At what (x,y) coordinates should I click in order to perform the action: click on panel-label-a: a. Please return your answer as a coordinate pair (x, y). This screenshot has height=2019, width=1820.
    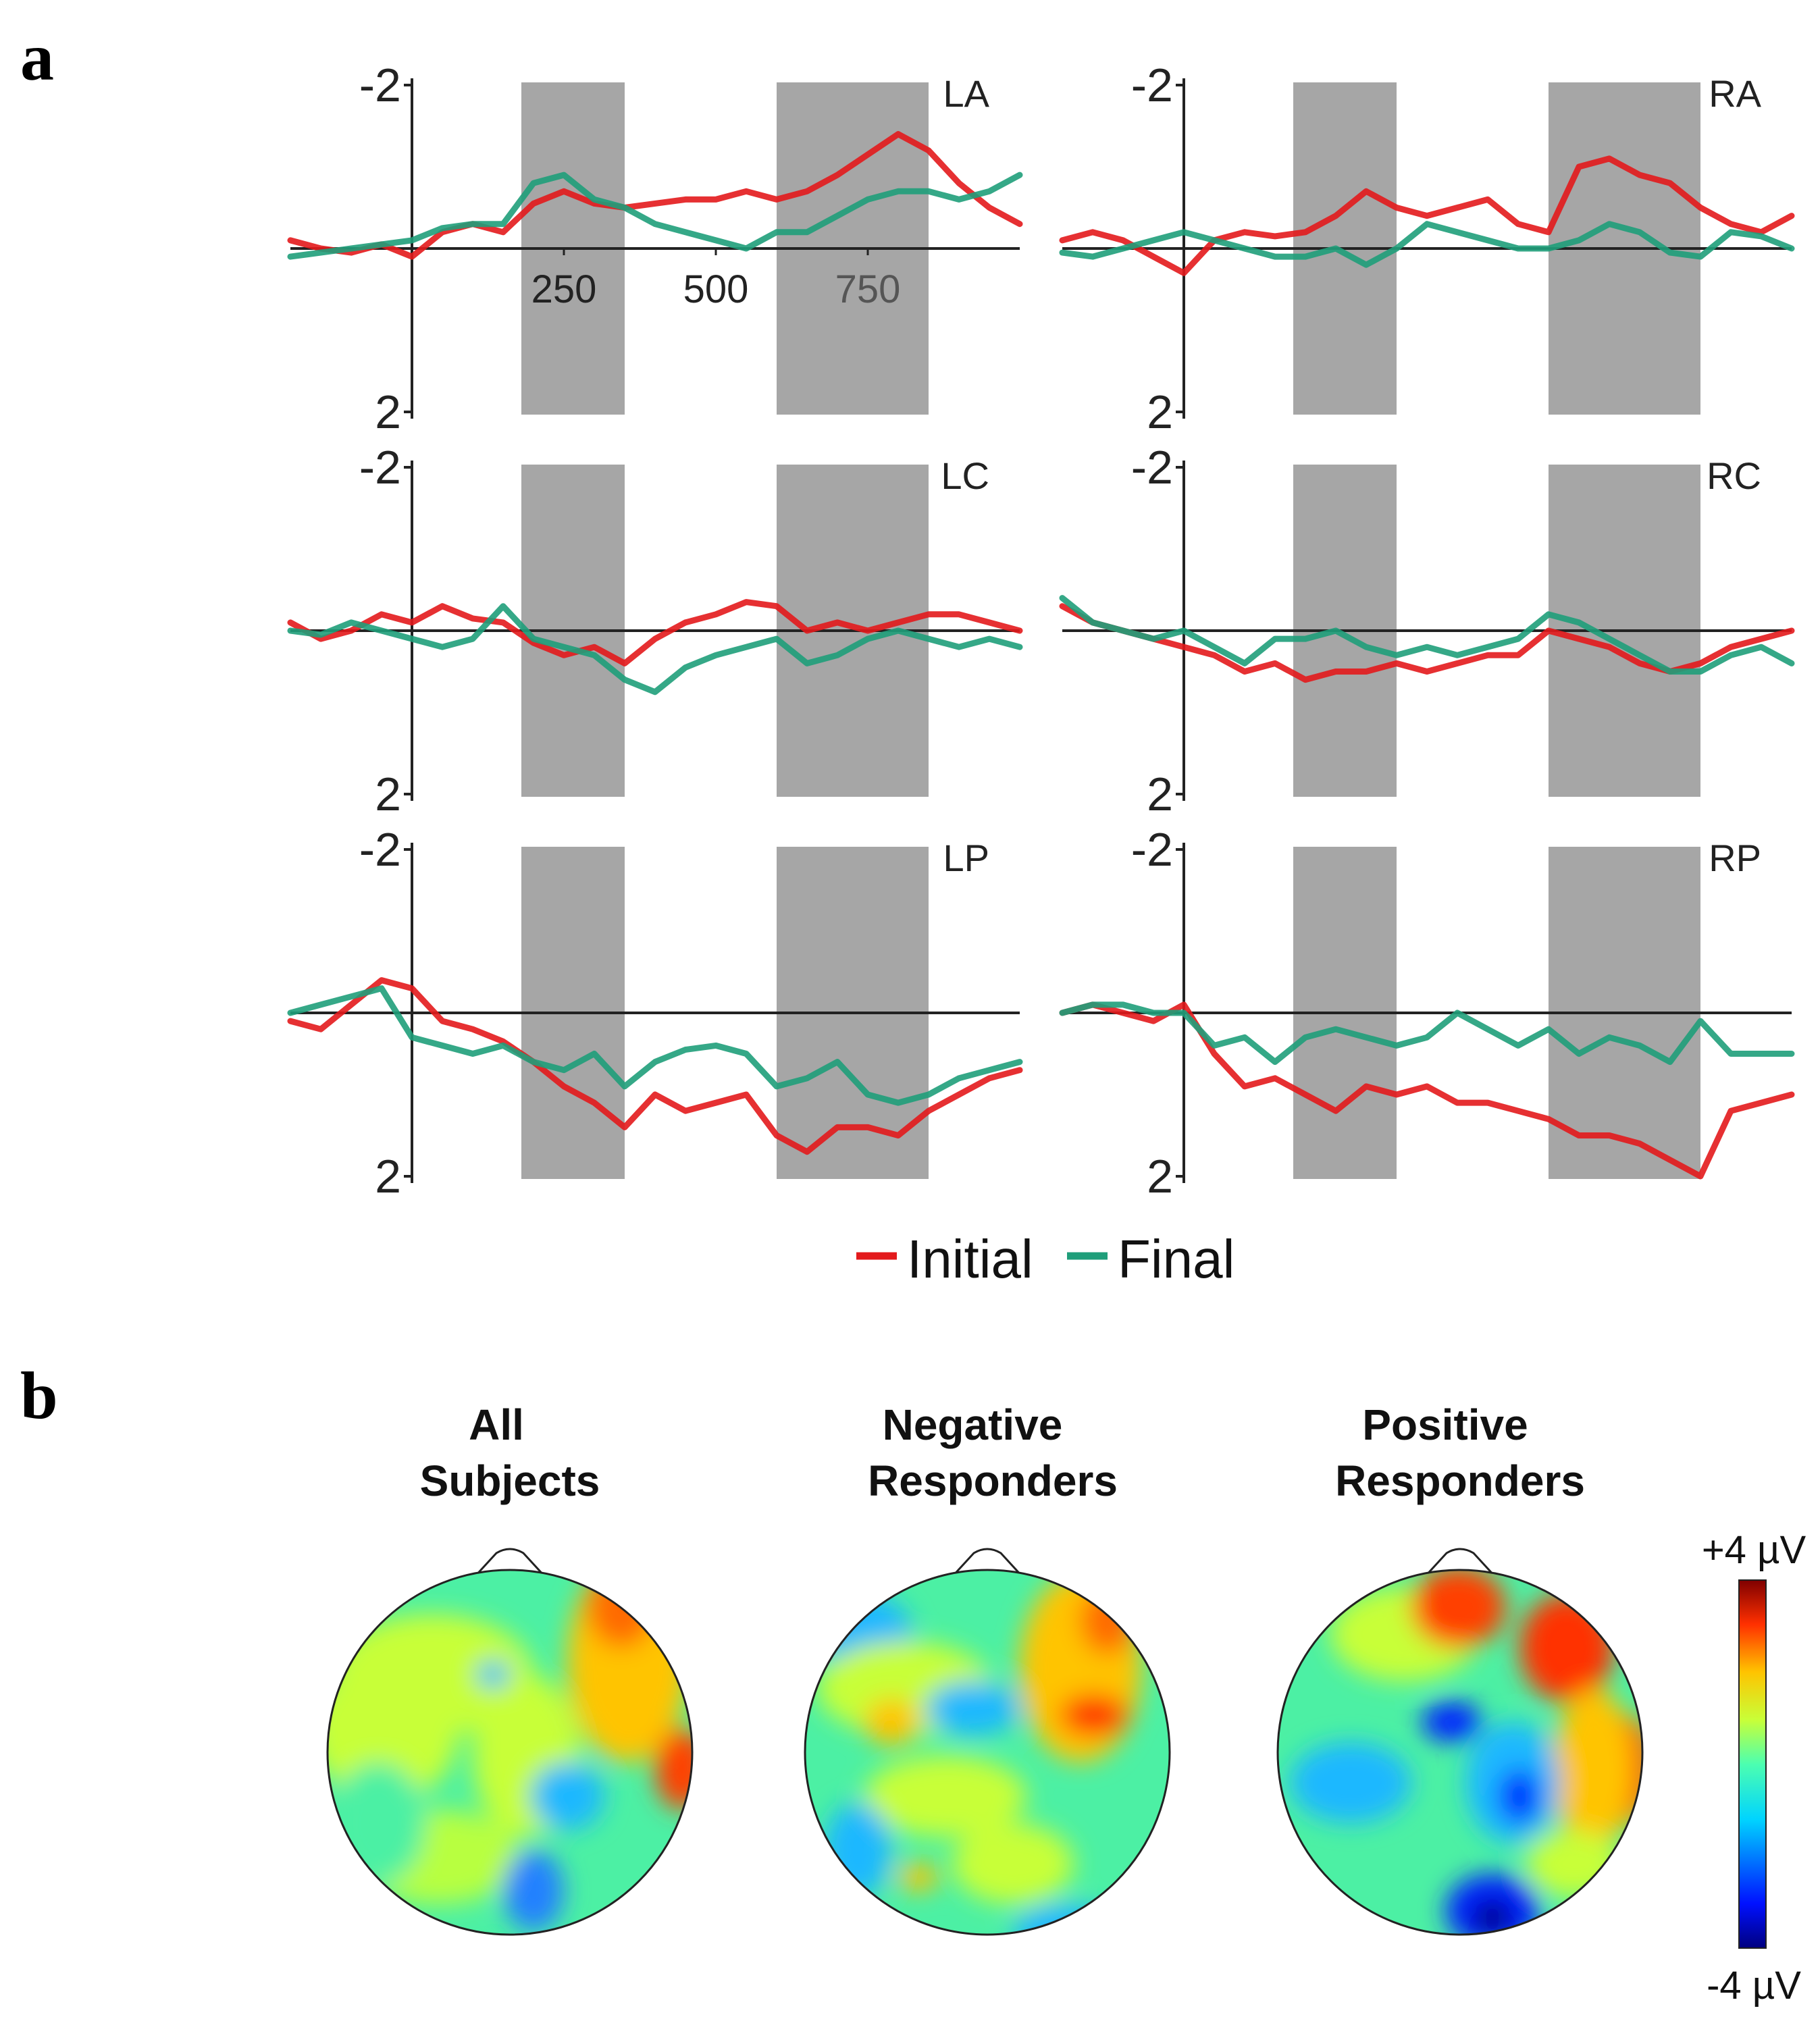
    Looking at the image, I should click on (37, 58).